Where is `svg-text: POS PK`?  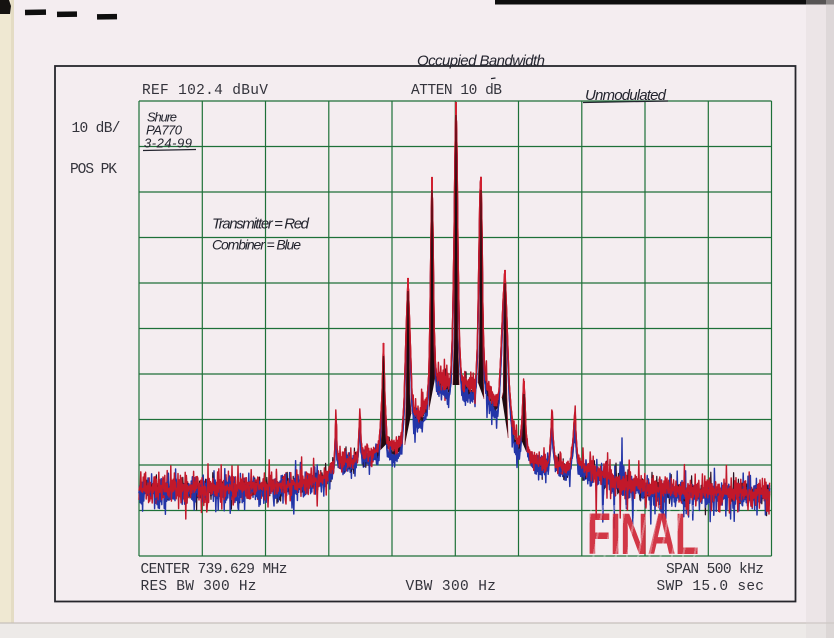
svg-text: POS PK is located at coordinates (93, 170).